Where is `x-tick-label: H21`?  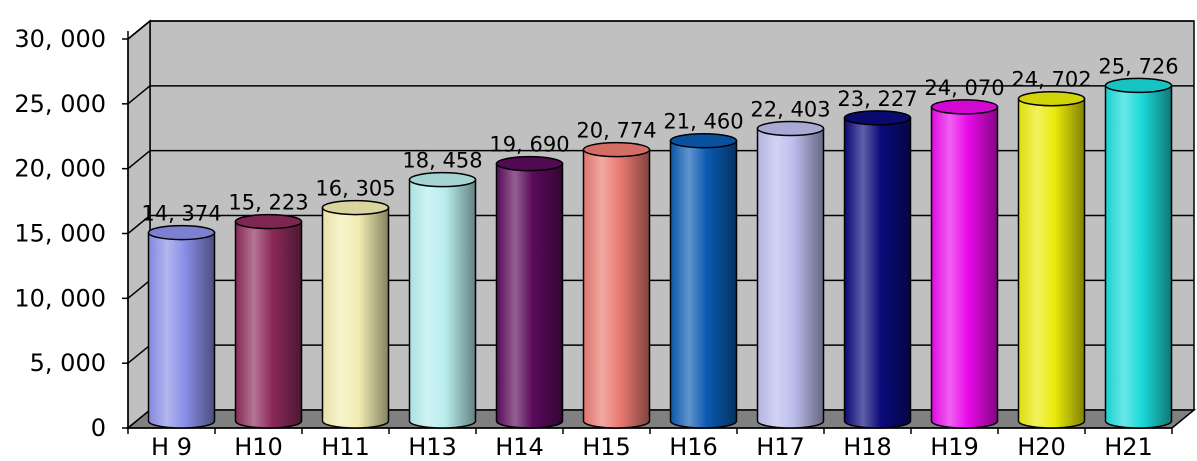 x-tick-label: H21 is located at coordinates (1128, 447).